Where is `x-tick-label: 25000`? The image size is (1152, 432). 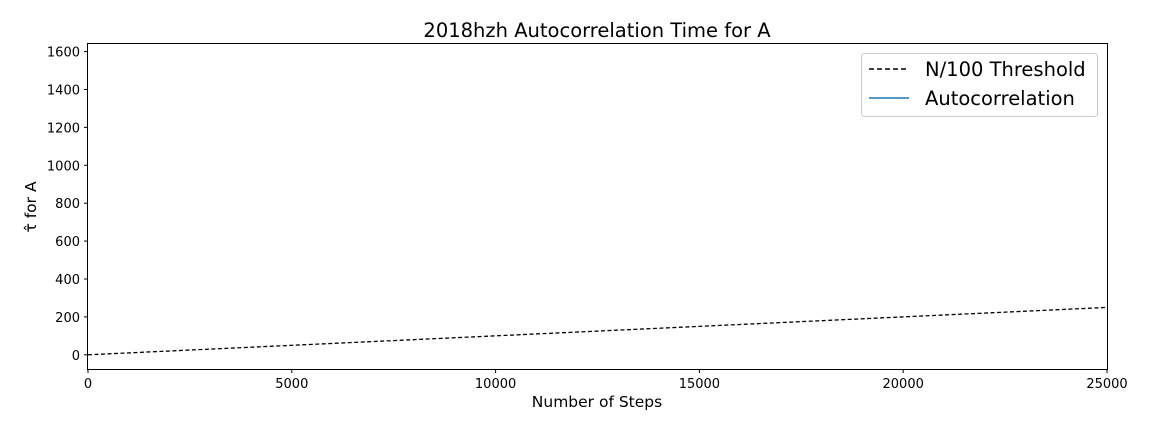 x-tick-label: 25000 is located at coordinates (1106, 384).